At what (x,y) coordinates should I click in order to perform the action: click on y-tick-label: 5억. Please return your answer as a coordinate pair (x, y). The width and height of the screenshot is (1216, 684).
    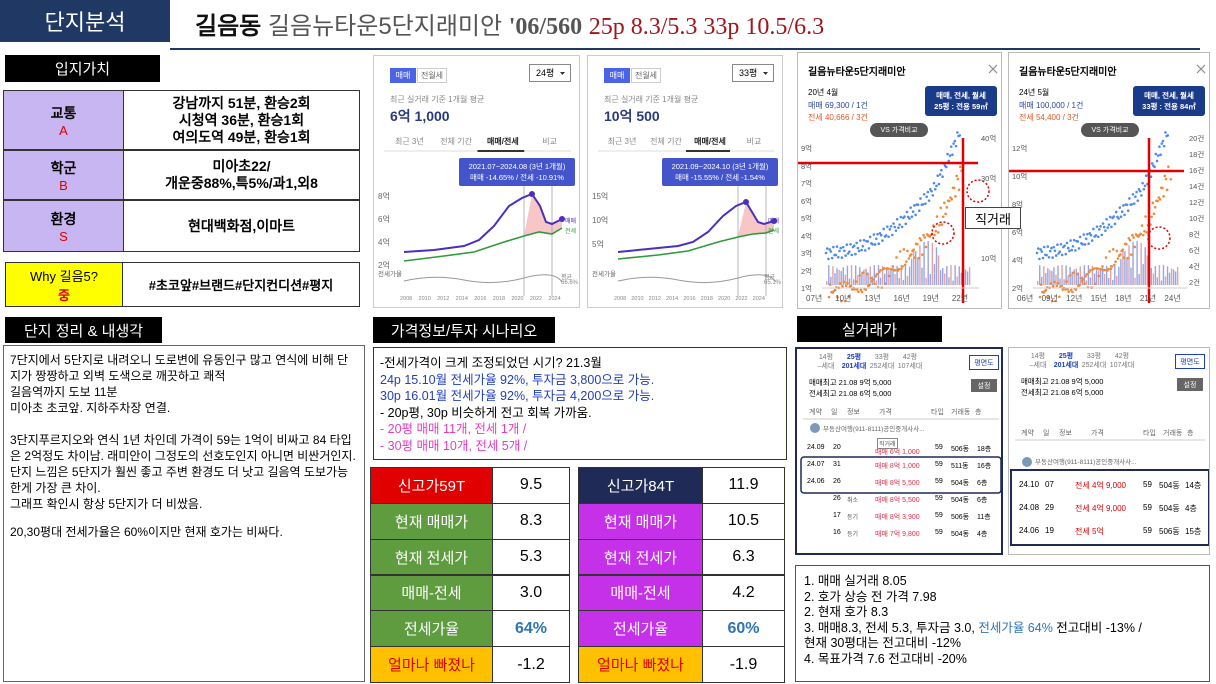
    Looking at the image, I should click on (807, 218).